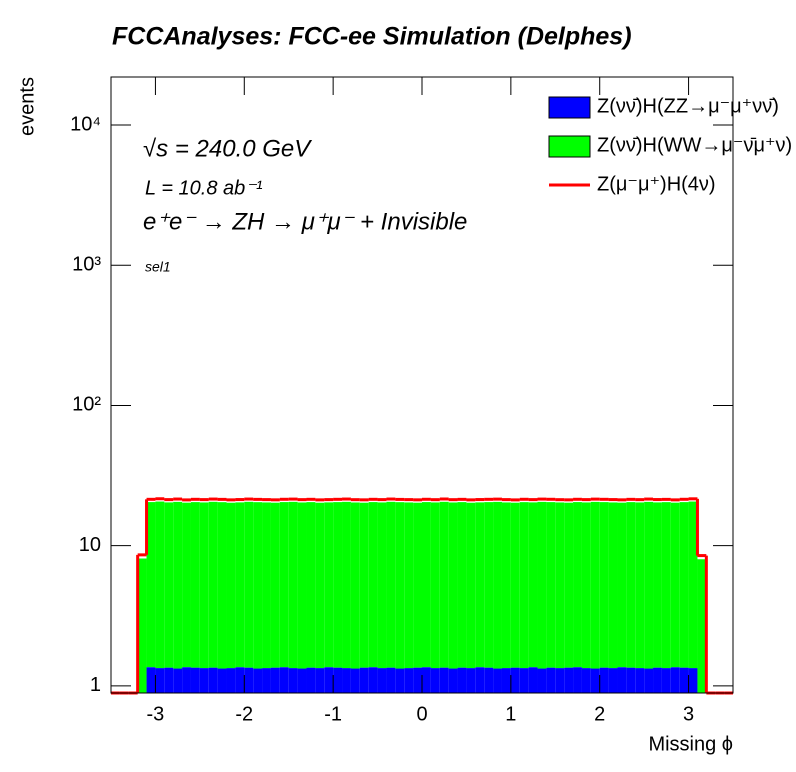 The image size is (796, 772). What do you see at coordinates (372, 37) in the screenshot?
I see `chart-title: FCCAnalyses: FCC-ee Simulation (Delphes)` at bounding box center [372, 37].